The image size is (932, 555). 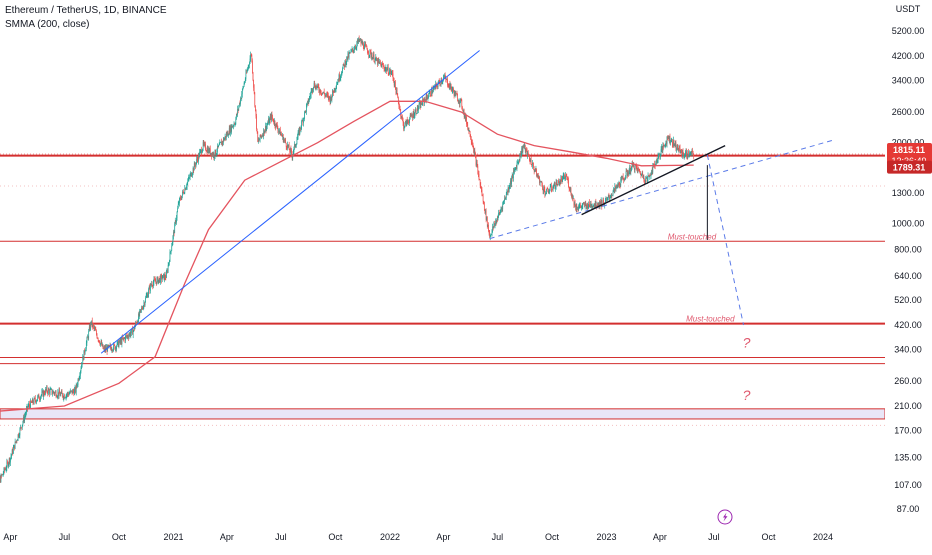 What do you see at coordinates (908, 325) in the screenshot?
I see `price-tick-label: 420.00` at bounding box center [908, 325].